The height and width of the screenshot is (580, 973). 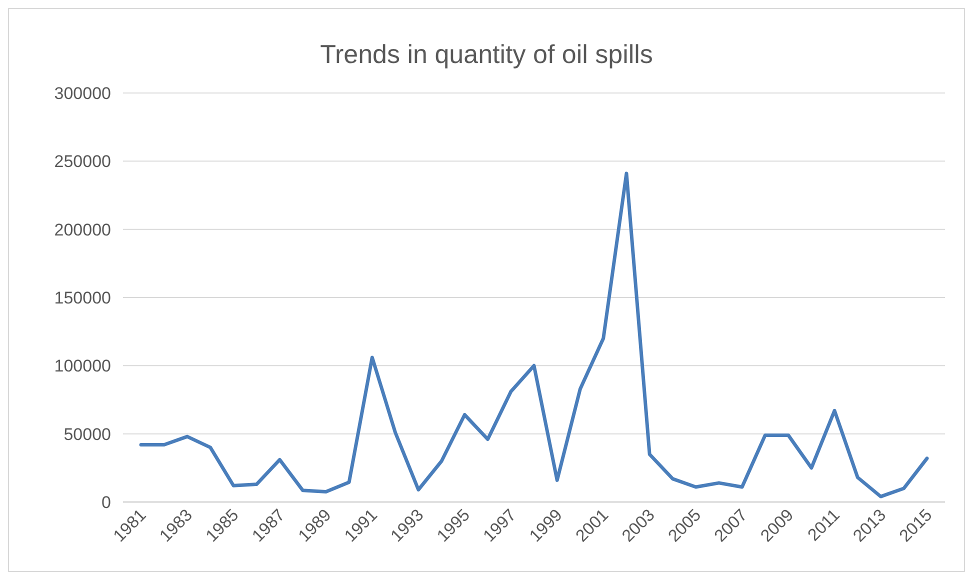 I want to click on y-tick-label: 0, so click(x=106, y=502).